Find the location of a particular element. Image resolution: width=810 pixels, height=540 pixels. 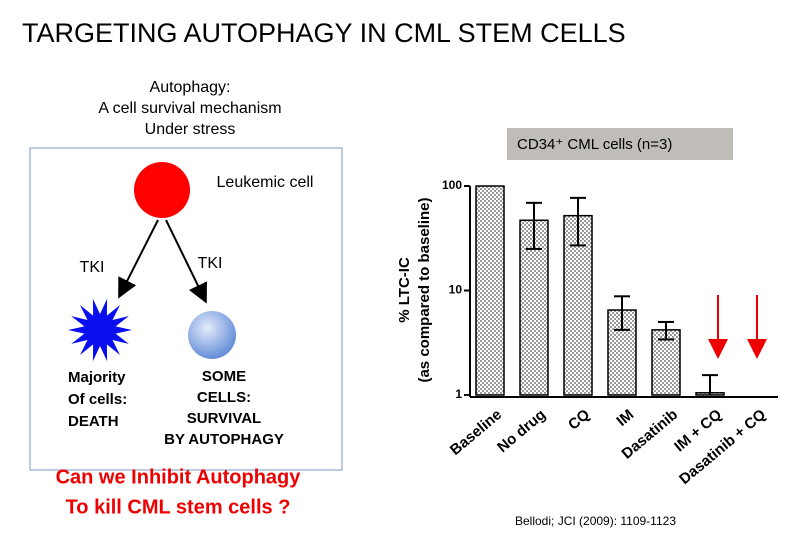

legend-box is located at coordinates (620, 144).